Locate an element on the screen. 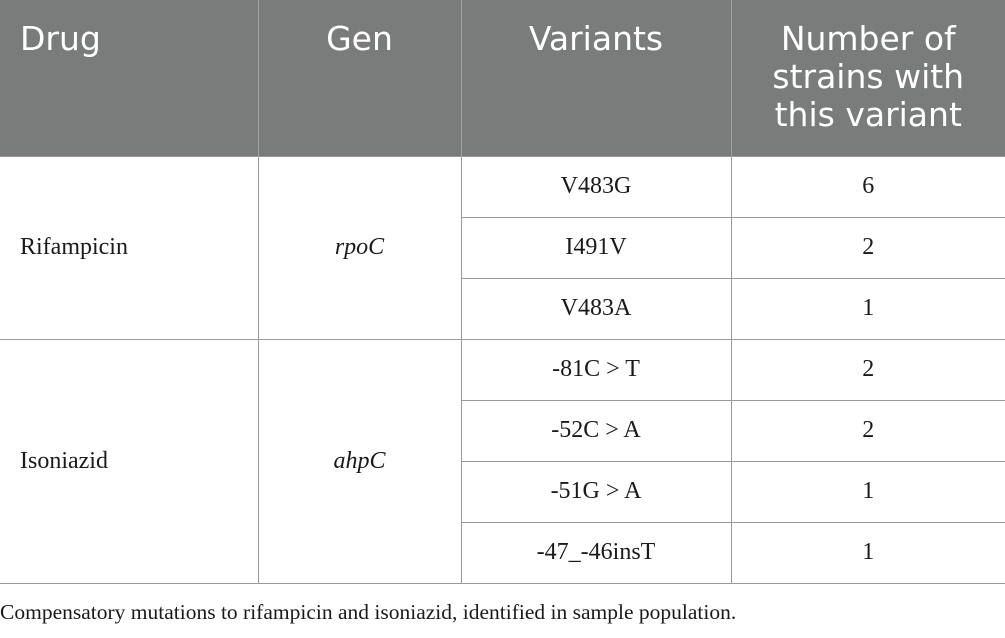 Image resolution: width=1005 pixels, height=638 pixels. variant-cell: -81C > T is located at coordinates (596, 369).